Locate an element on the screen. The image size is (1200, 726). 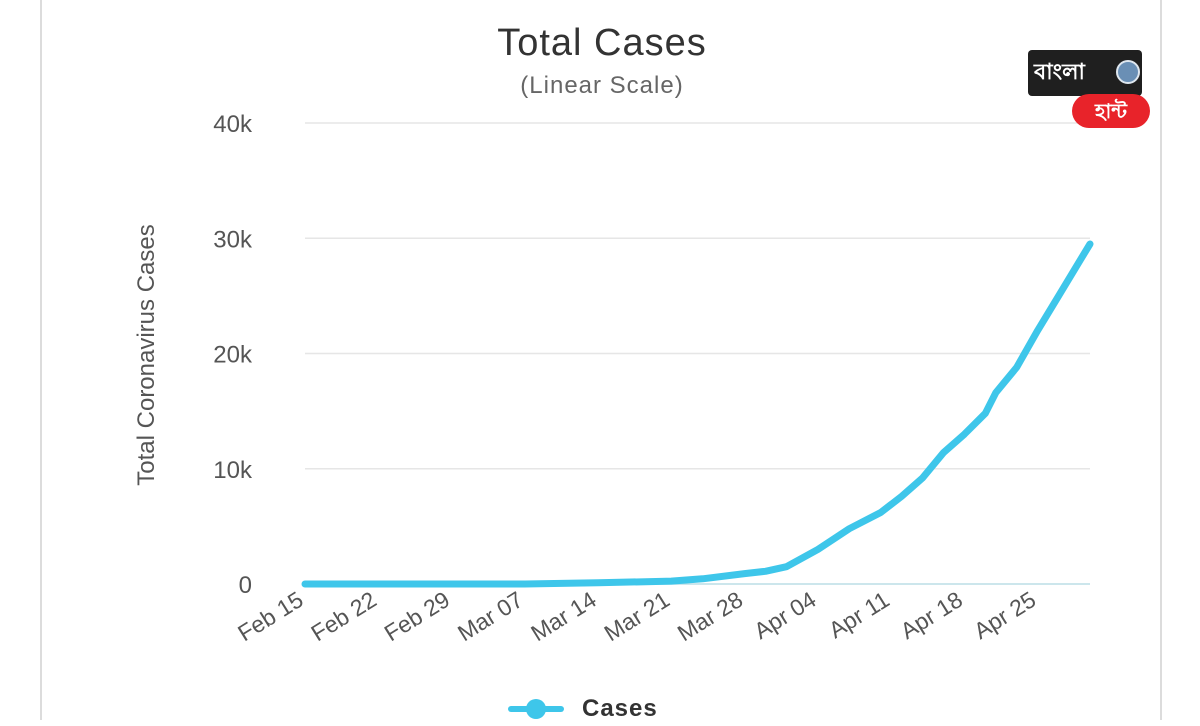
chart-title: Total Cases is located at coordinates (602, 43).